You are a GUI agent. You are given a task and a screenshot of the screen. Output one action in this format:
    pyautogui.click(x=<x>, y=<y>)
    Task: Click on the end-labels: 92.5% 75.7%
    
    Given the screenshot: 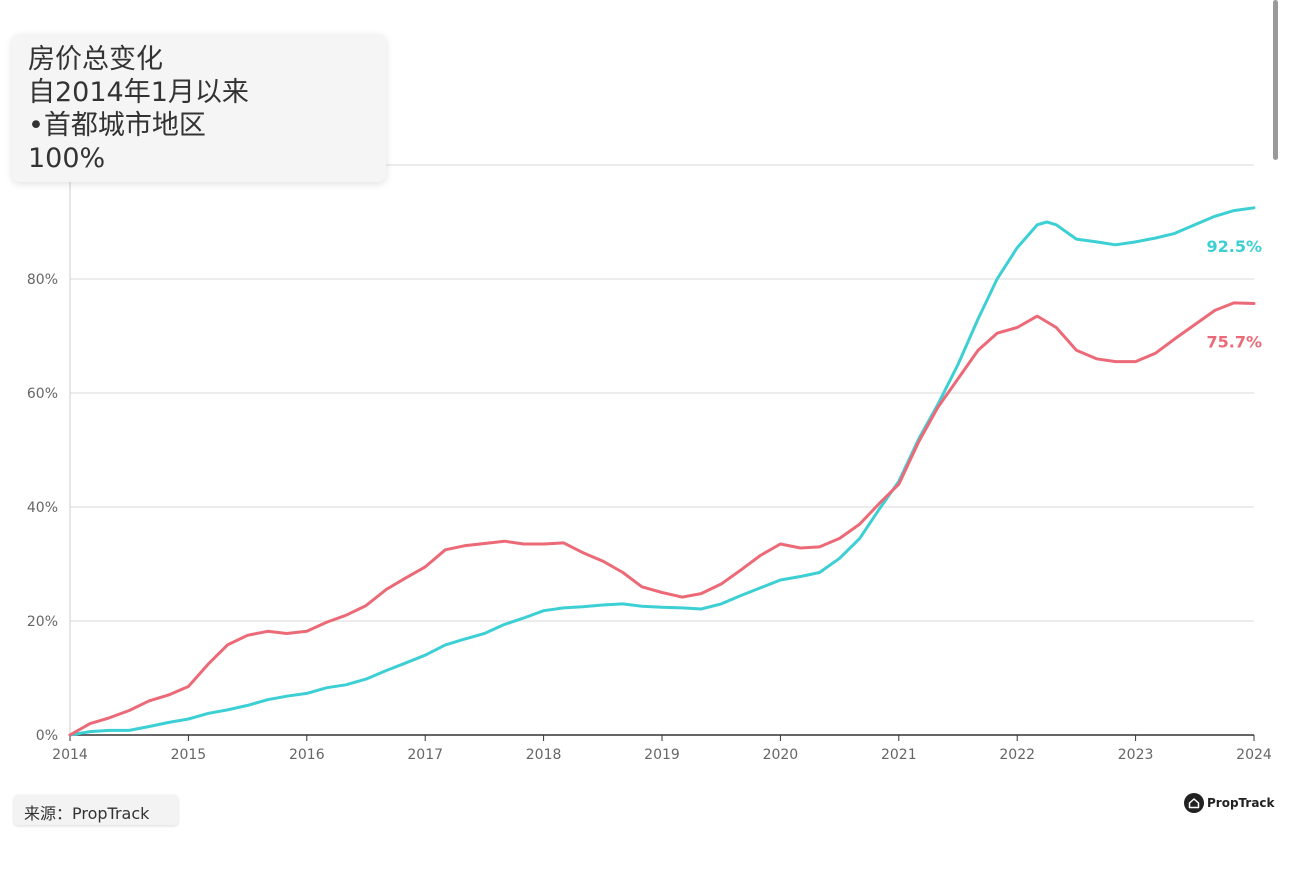 What is the action you would take?
    pyautogui.click(x=1234, y=294)
    